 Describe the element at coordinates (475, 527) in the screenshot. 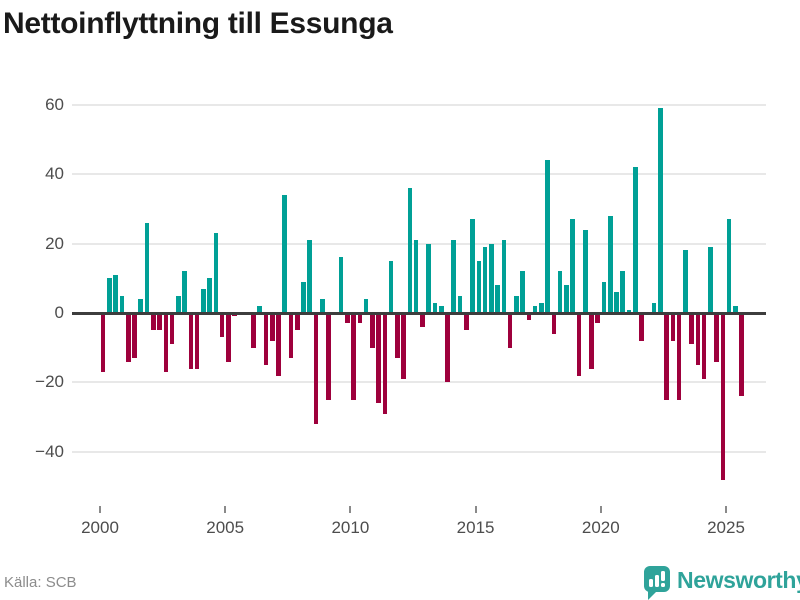

I see `x-axis-label: 2015` at that location.